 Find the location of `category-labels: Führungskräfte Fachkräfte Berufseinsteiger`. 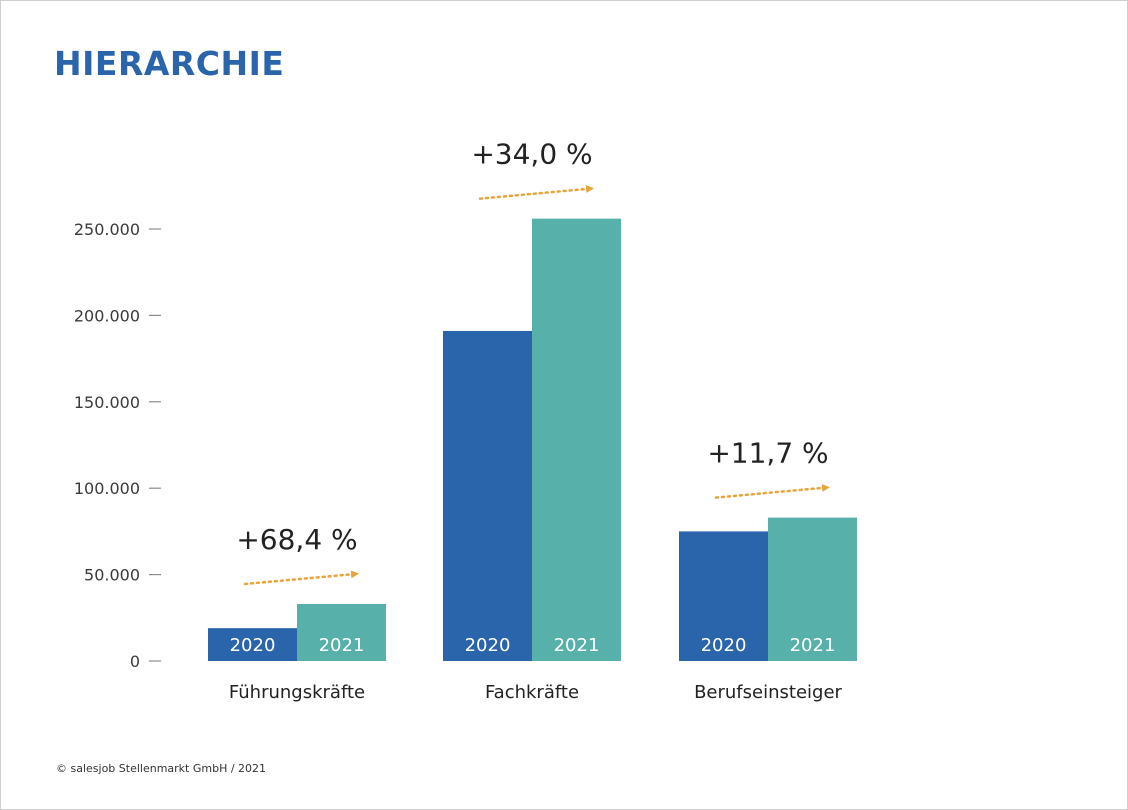

category-labels: Führungskräfte Fachkräfte Berufseinsteiger is located at coordinates (536, 692).